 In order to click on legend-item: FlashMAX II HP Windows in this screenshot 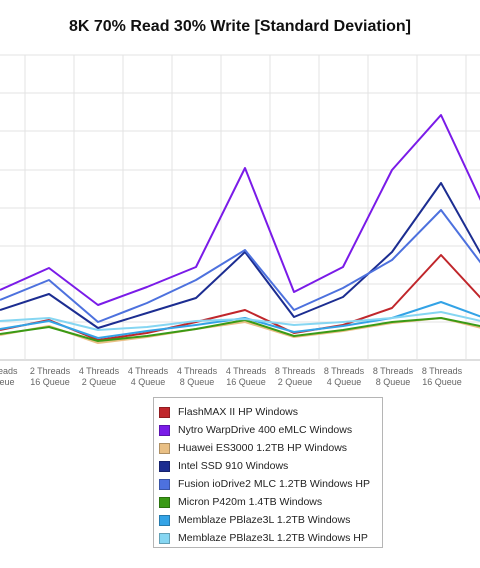, I will do `click(270, 412)`.